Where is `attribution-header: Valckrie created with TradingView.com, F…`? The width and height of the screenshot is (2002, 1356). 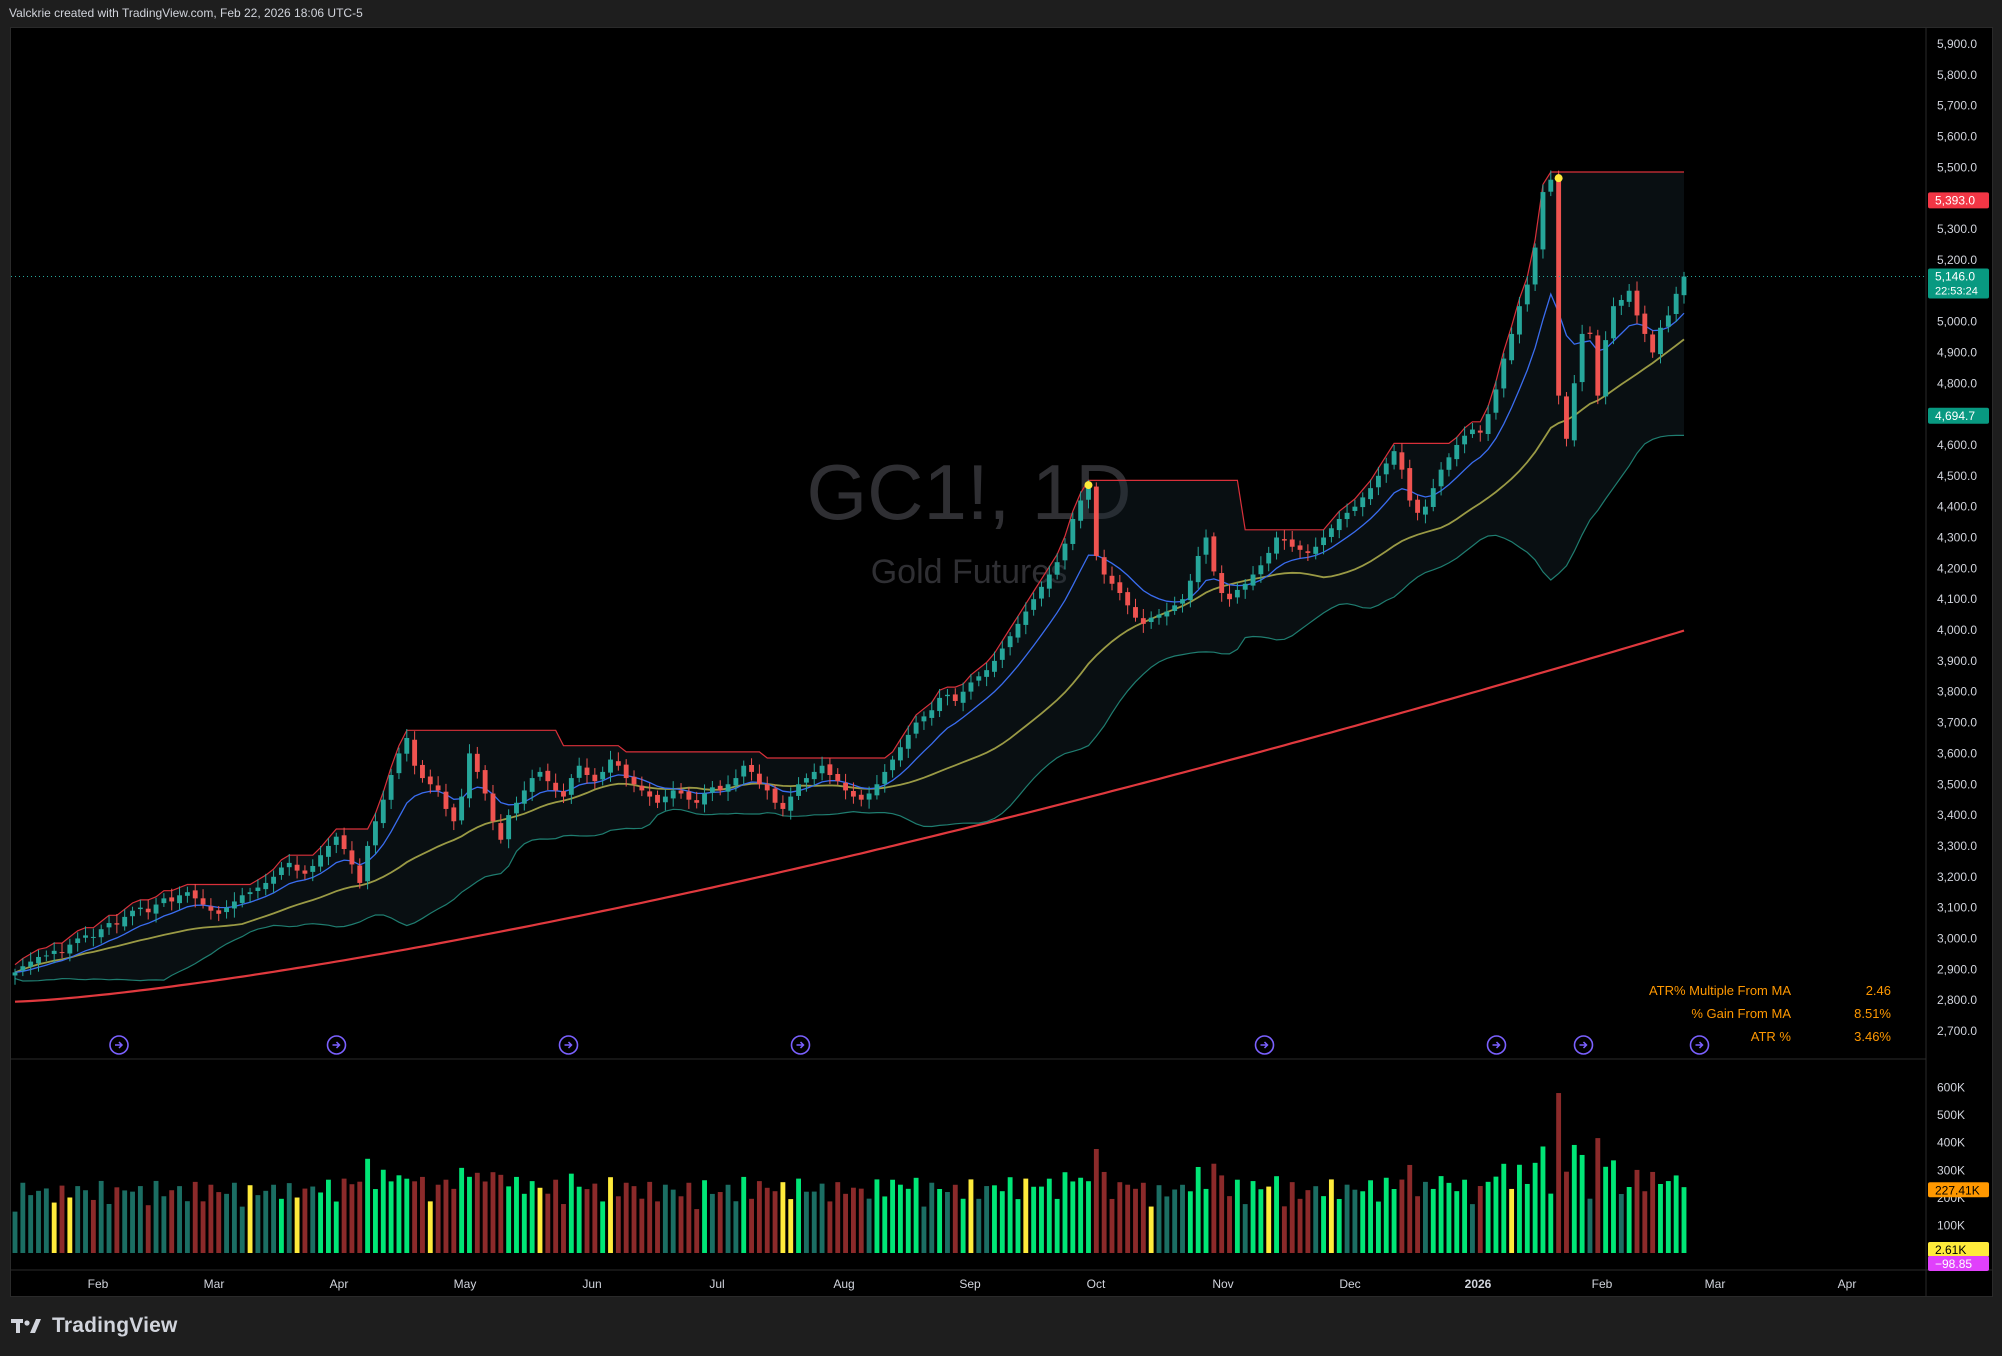
attribution-header: Valckrie created with TradingView.com, F… is located at coordinates (1001, 13).